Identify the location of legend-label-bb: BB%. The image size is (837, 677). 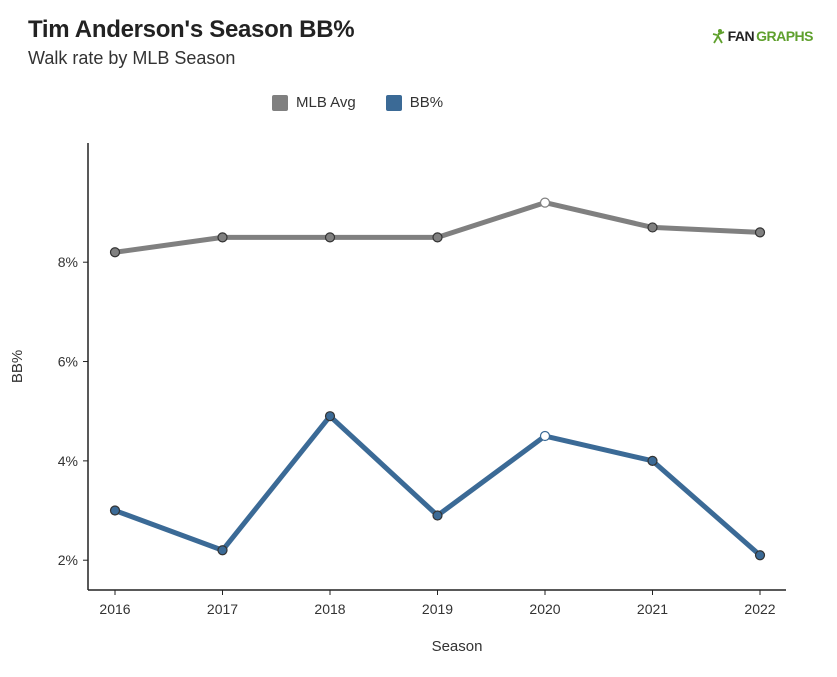
(426, 102).